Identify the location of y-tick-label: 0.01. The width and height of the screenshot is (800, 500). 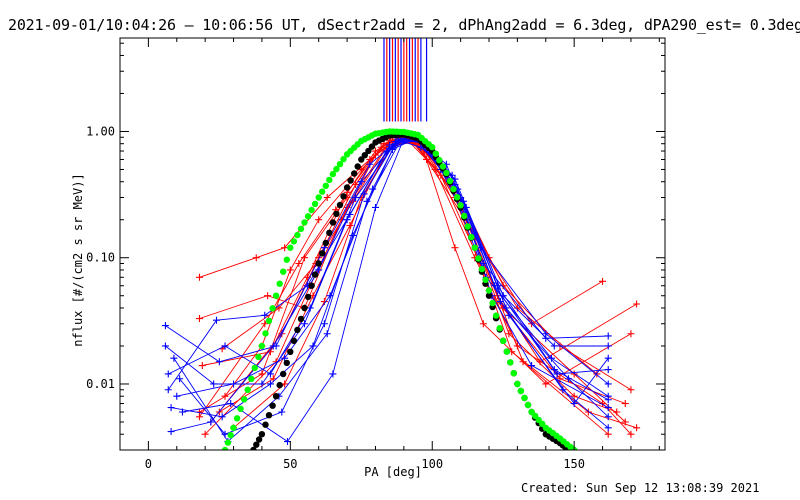
(100, 384).